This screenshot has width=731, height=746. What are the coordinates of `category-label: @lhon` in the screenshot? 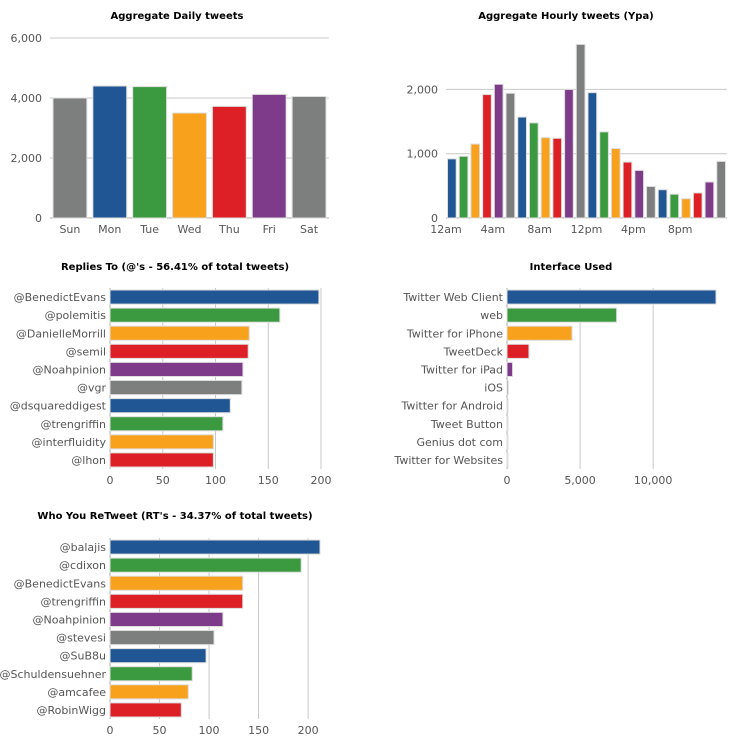 It's located at (88, 460).